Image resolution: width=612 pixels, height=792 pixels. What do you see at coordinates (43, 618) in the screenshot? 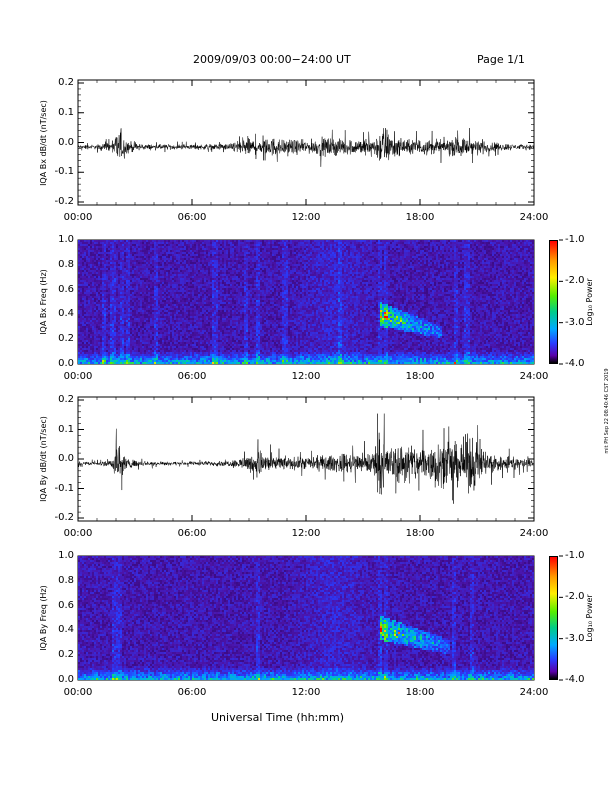
I see `y-axis-title-4: IQA By Freq (Hz)` at bounding box center [43, 618].